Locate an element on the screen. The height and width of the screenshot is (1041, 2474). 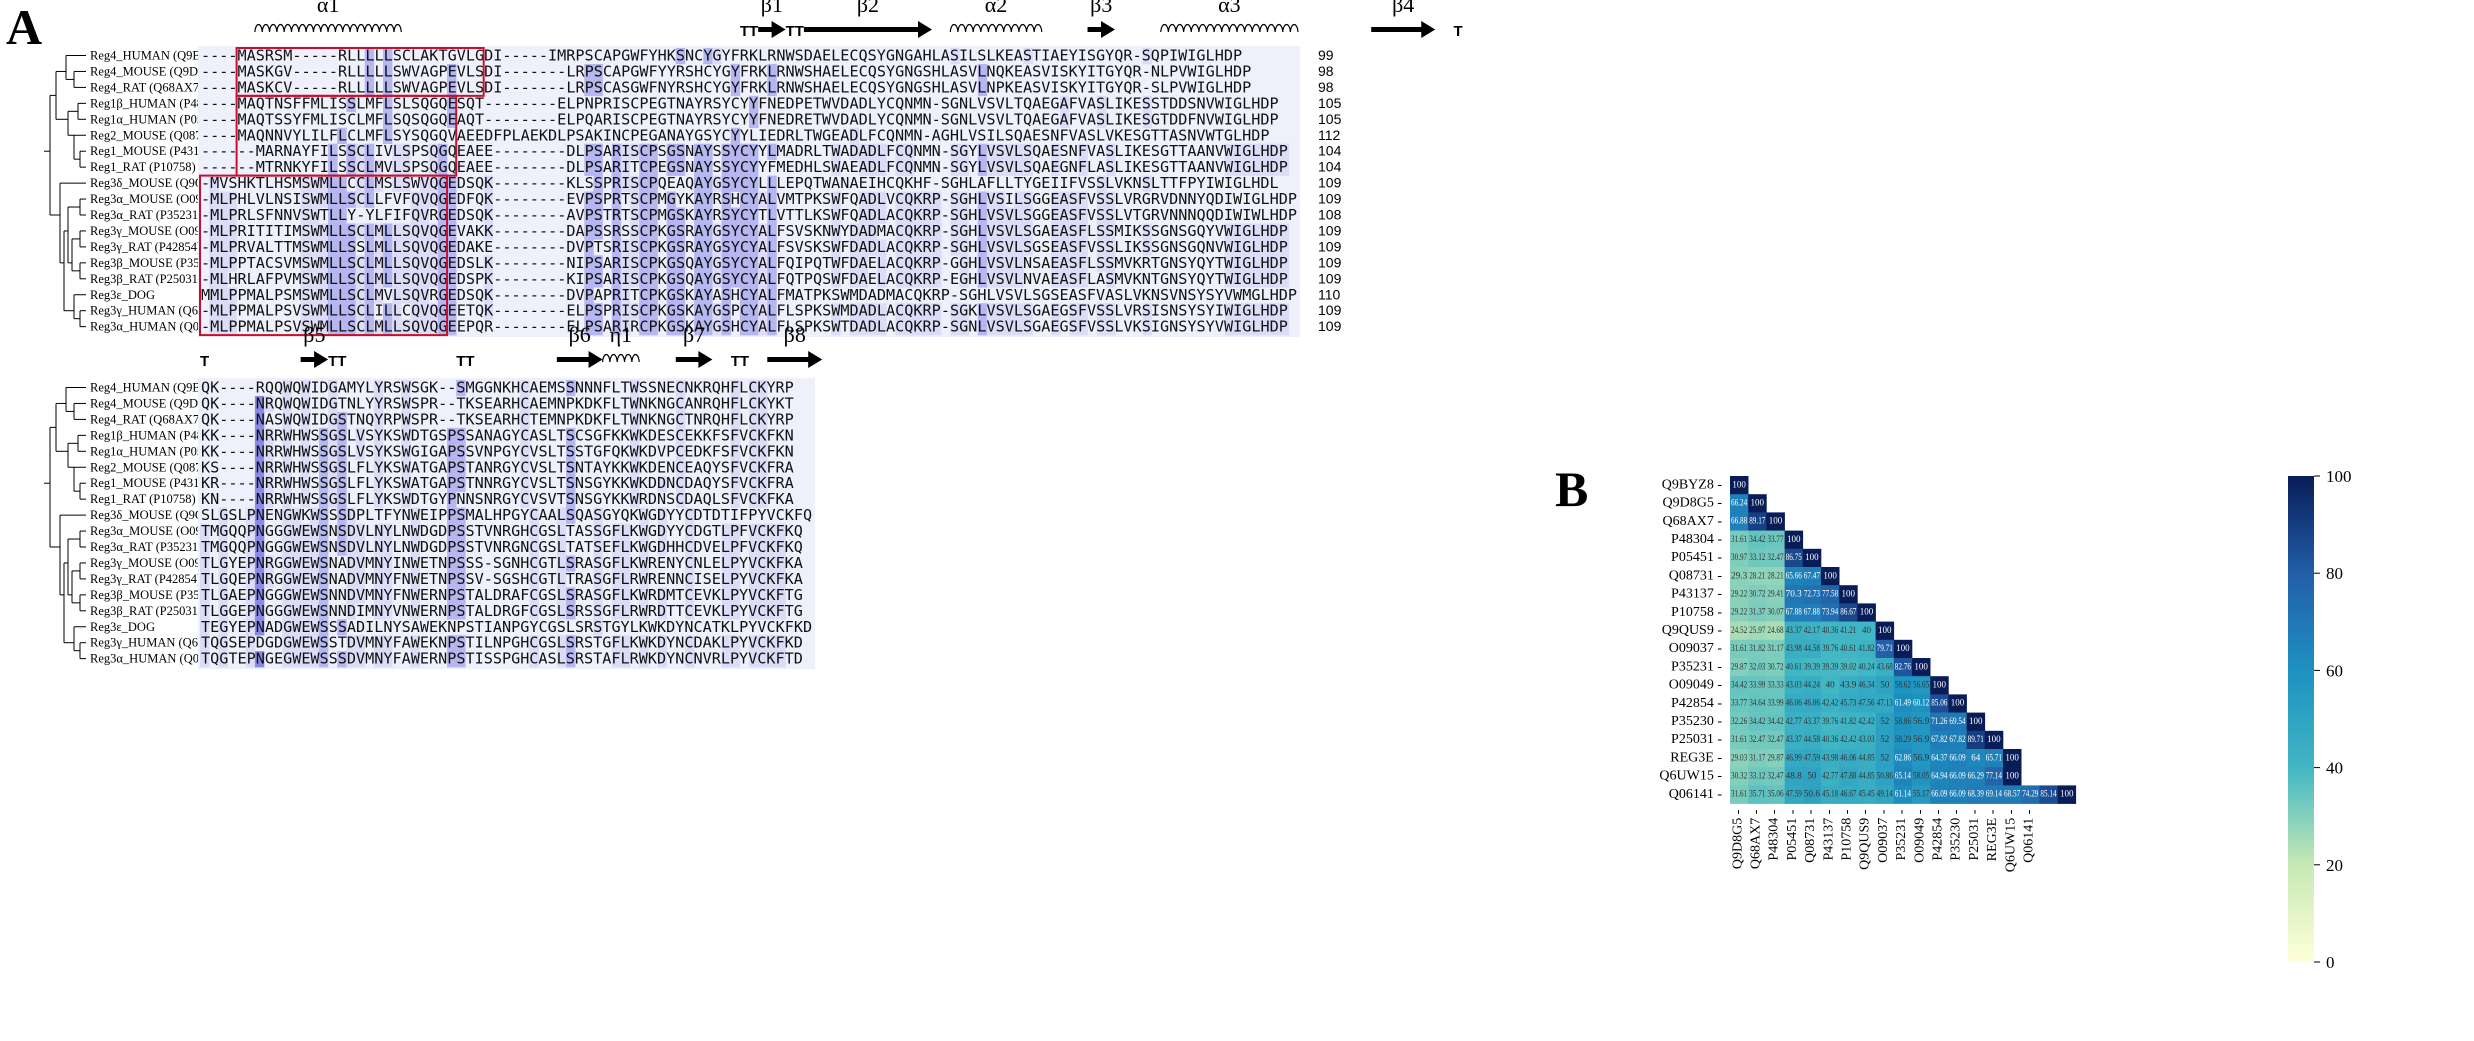
sequence-name: Reg3β_RAT (P25031) is located at coordinates (146, 611).